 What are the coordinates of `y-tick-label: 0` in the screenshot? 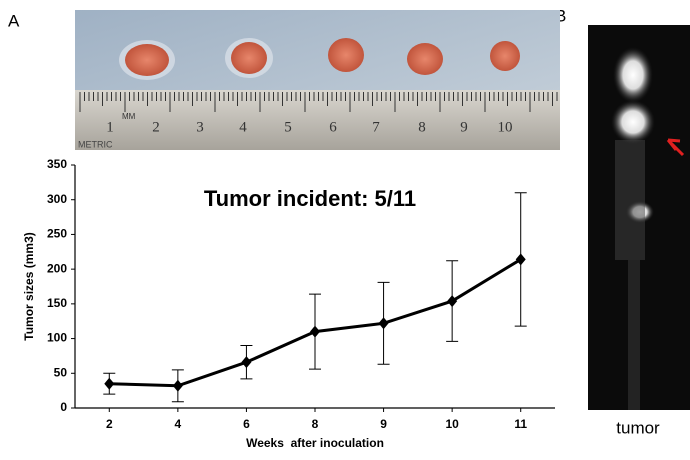 It's located at (63, 407).